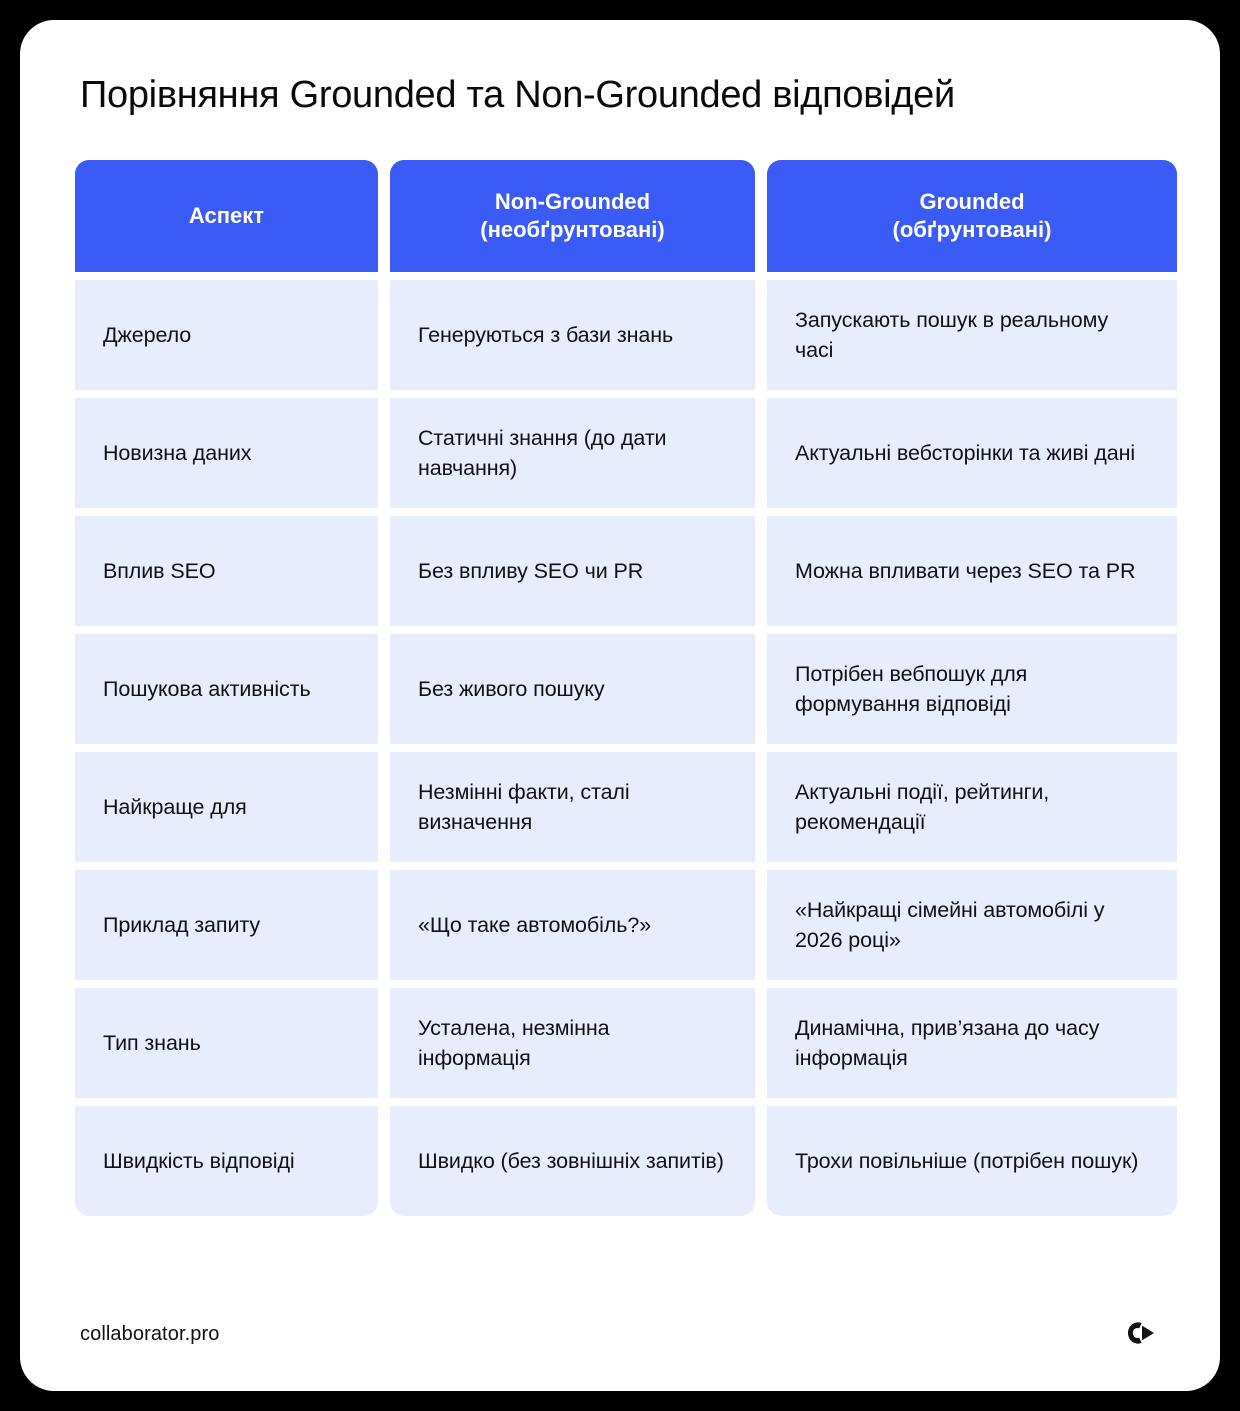  Describe the element at coordinates (965, 571) in the screenshot. I see `cell-text: Можна впливати через SEO та PR` at that location.